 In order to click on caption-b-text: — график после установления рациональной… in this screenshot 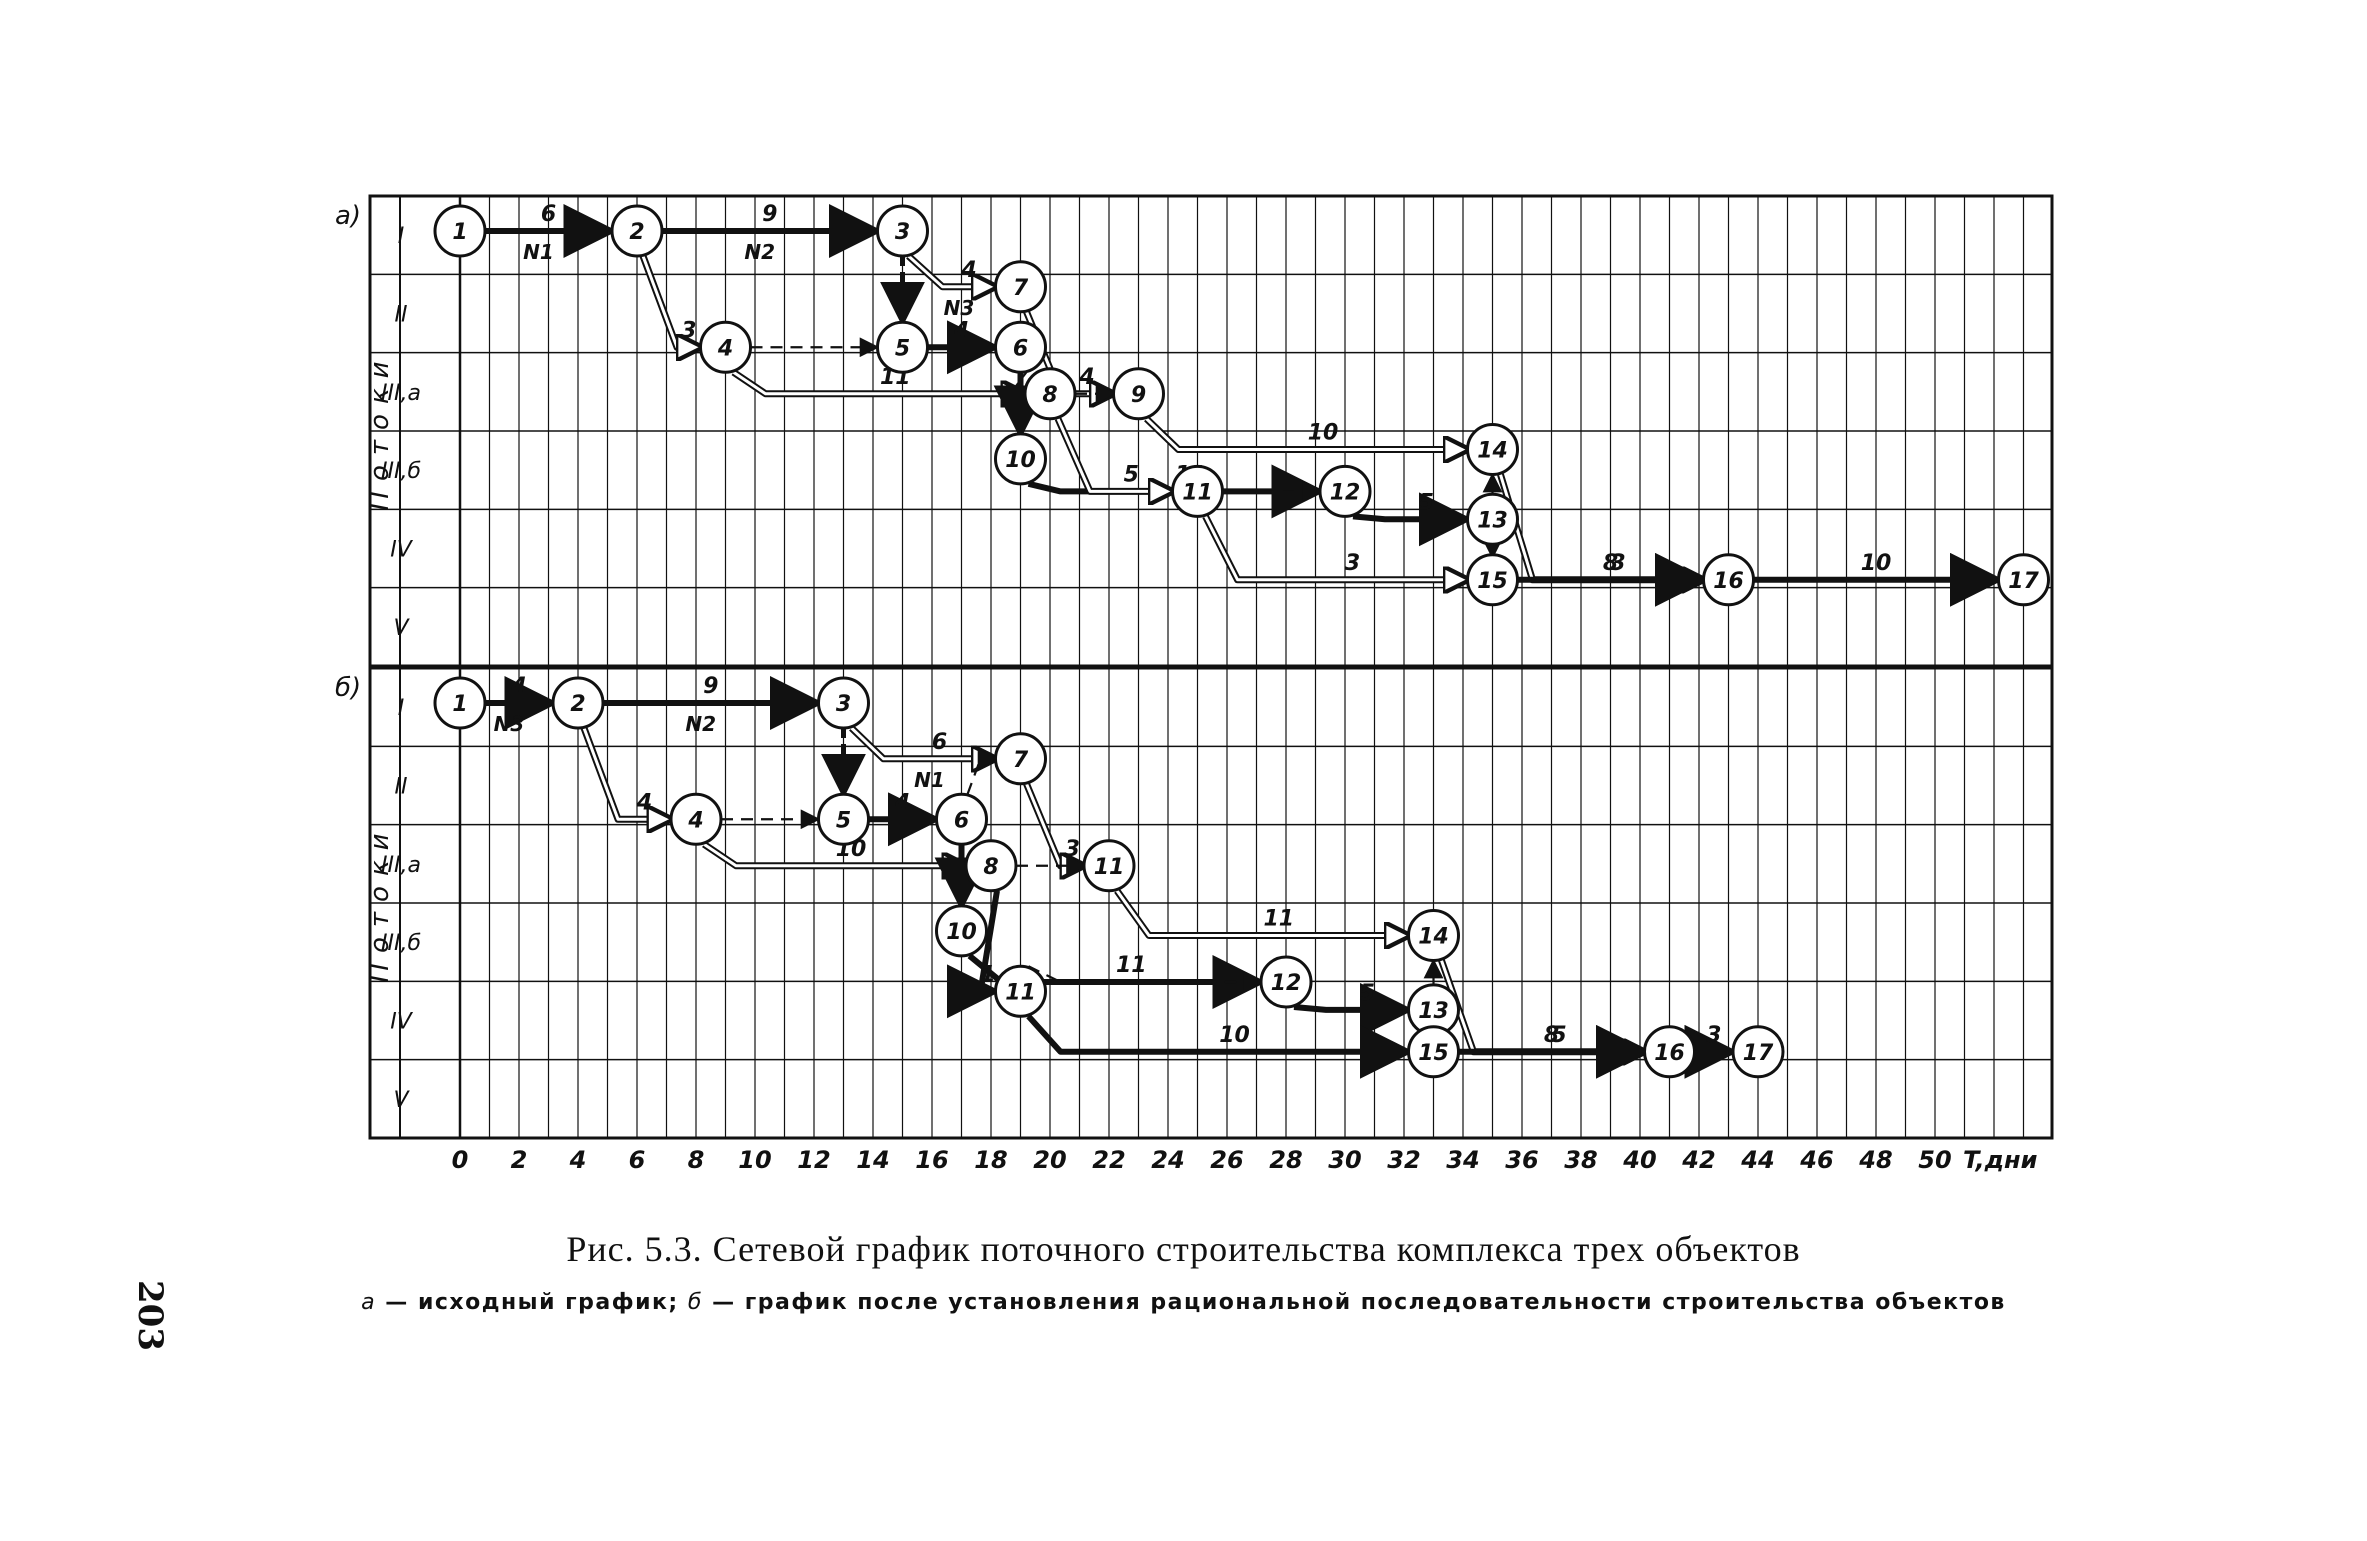, I will do `click(1359, 1302)`.